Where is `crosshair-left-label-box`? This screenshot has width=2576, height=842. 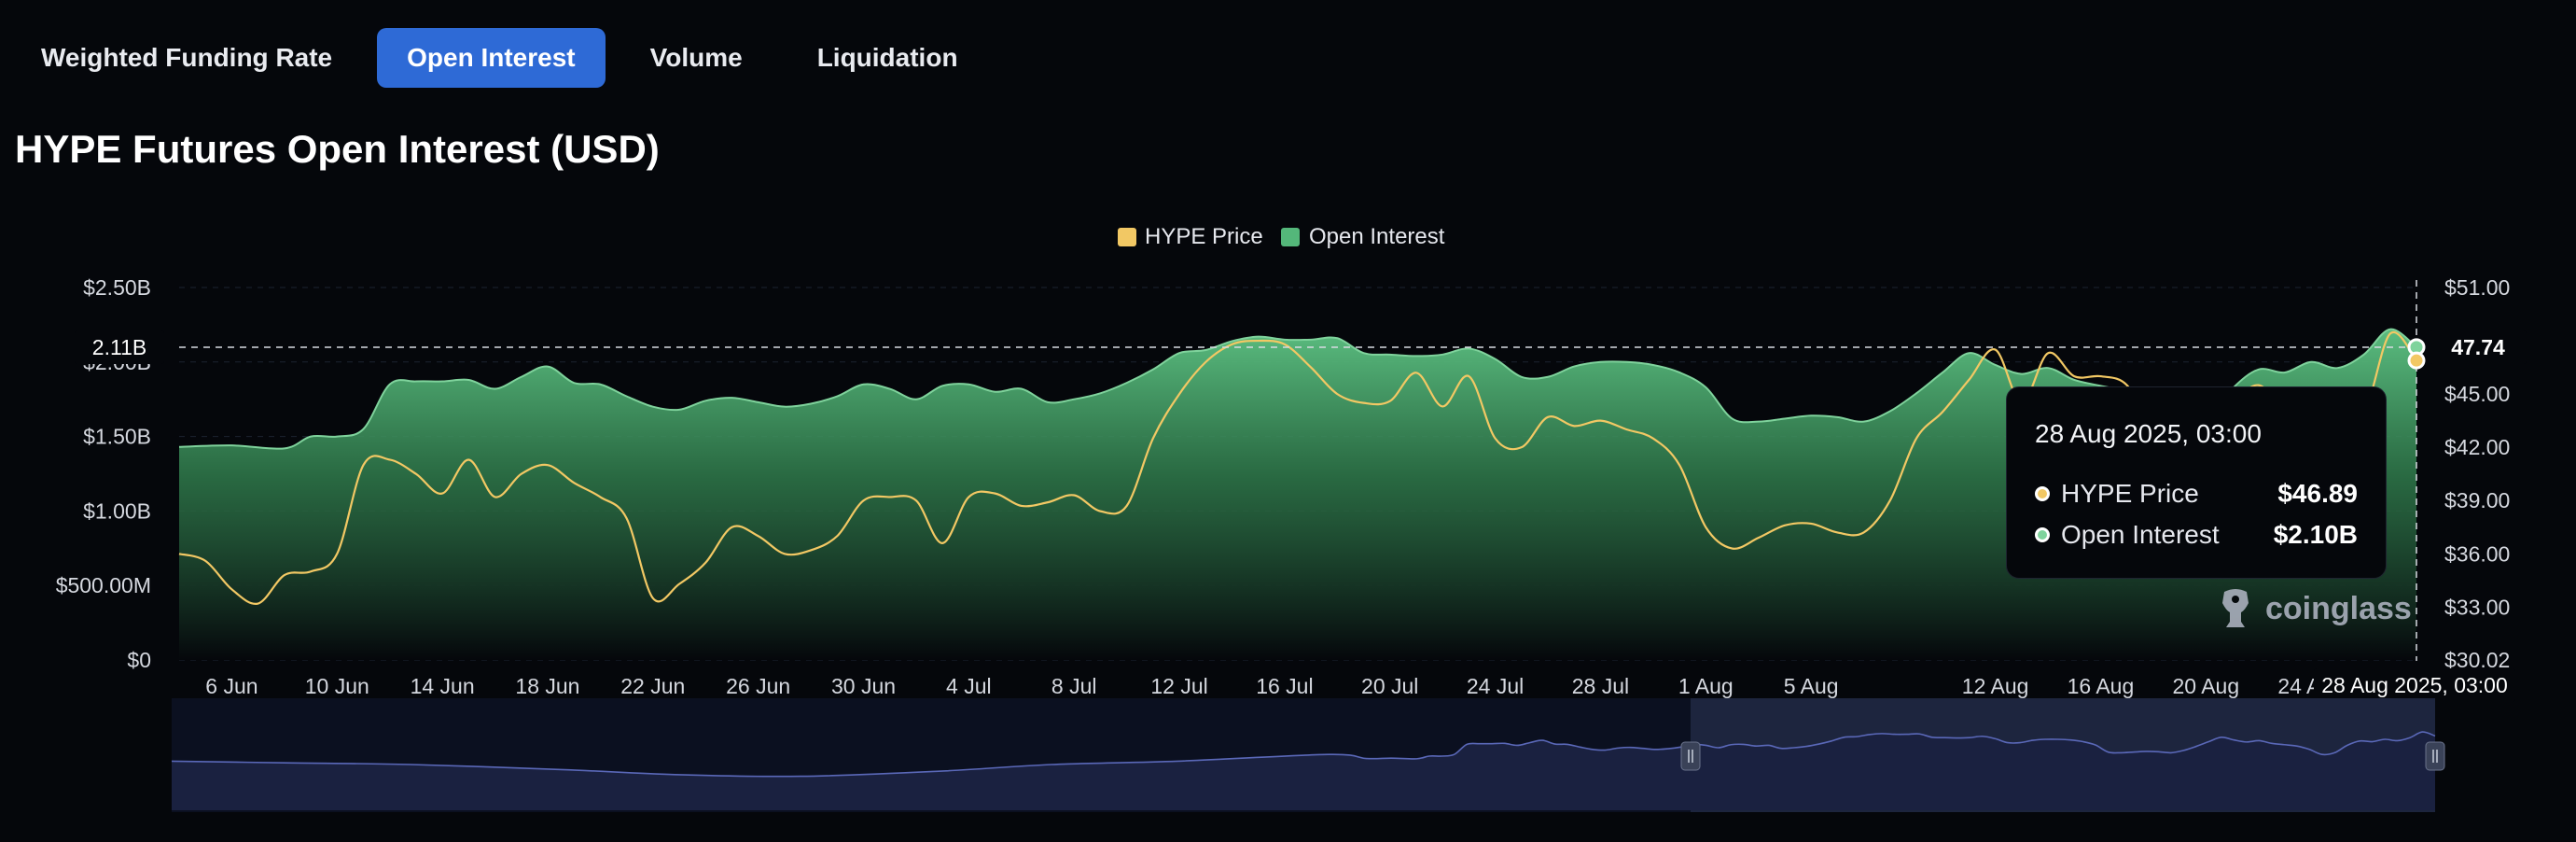 crosshair-left-label-box is located at coordinates (120, 347).